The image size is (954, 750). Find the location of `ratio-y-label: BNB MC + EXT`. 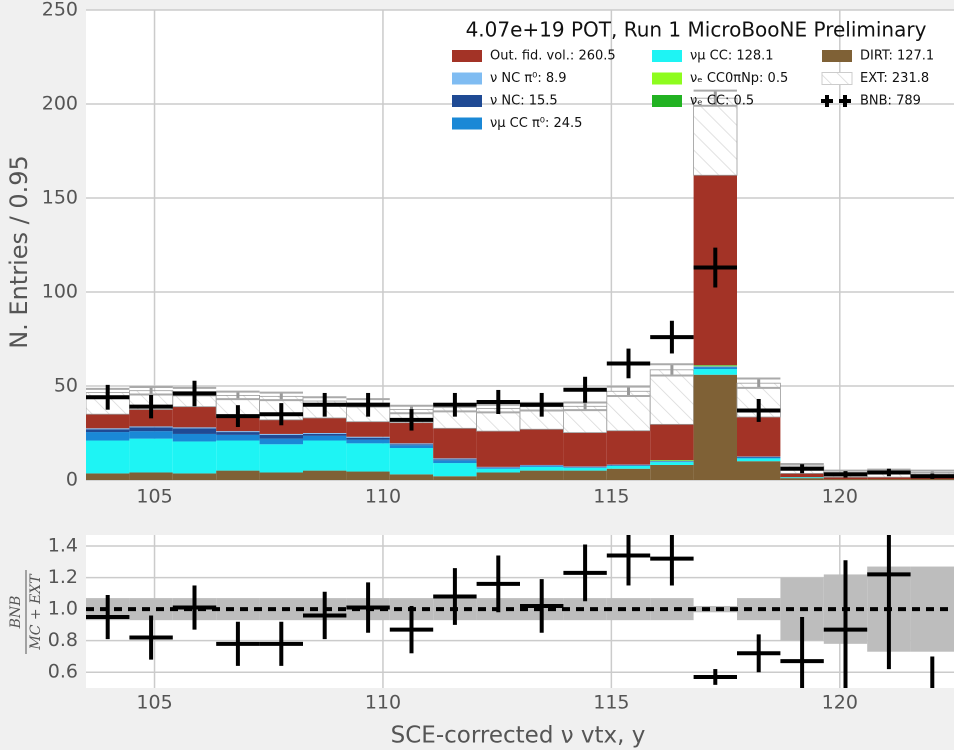

ratio-y-label: BNB MC + EXT is located at coordinates (26, 612).